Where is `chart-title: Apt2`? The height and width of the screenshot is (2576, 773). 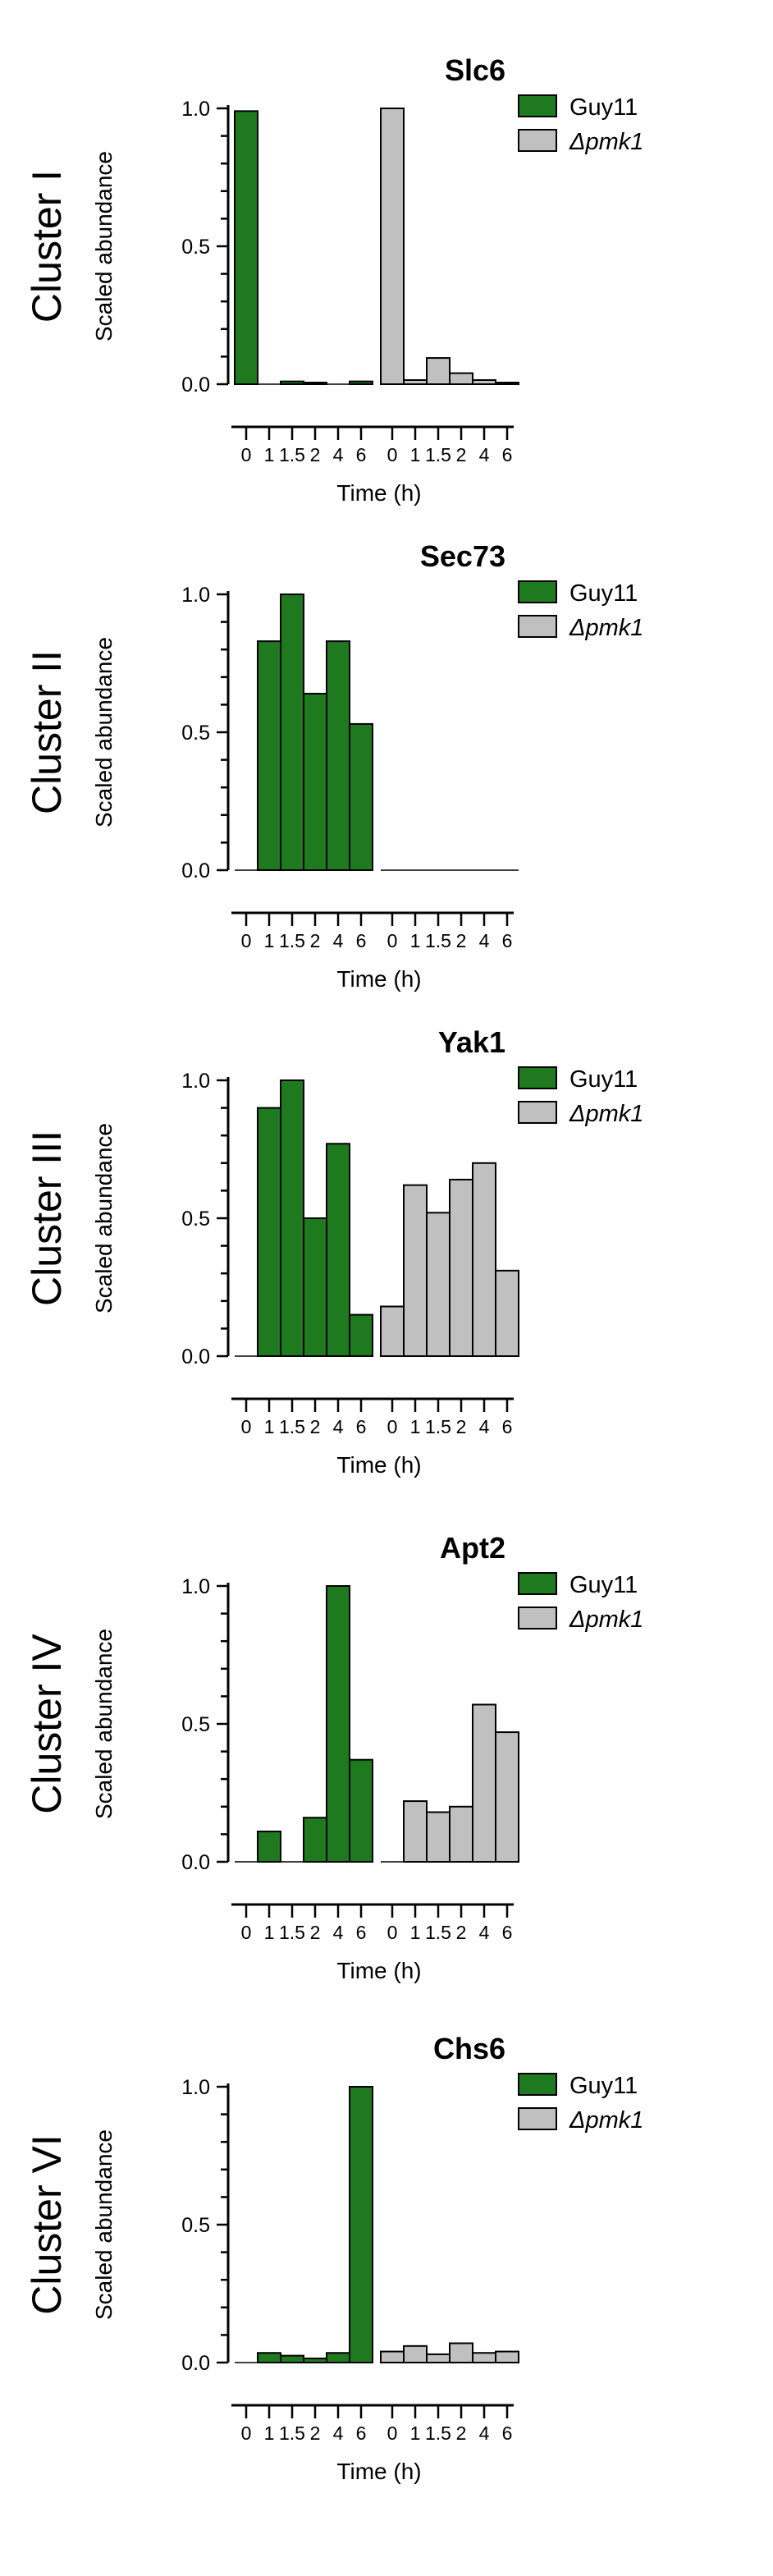
chart-title: Apt2 is located at coordinates (473, 1548).